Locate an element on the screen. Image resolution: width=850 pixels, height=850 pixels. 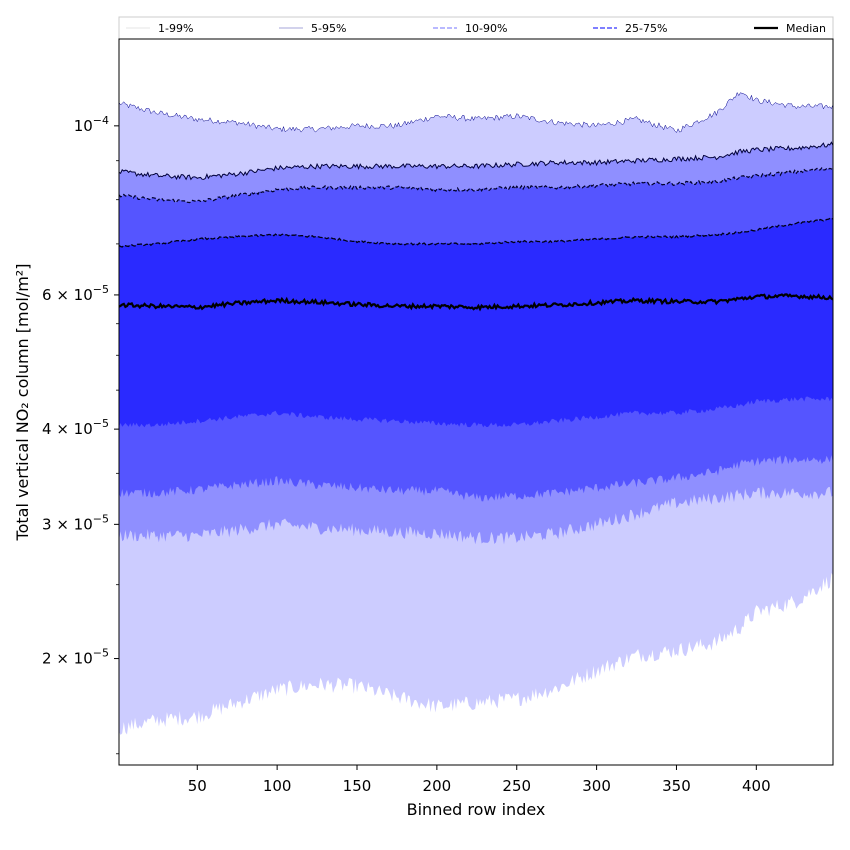
y-tick-label: 6 × 10⁻⁵ is located at coordinates (75, 293).